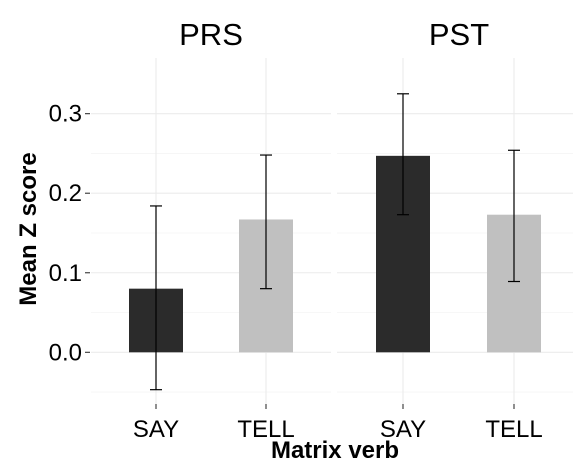 Image resolution: width=573 pixels, height=461 pixels. I want to click on y-tick-label: 0.0, so click(65, 352).